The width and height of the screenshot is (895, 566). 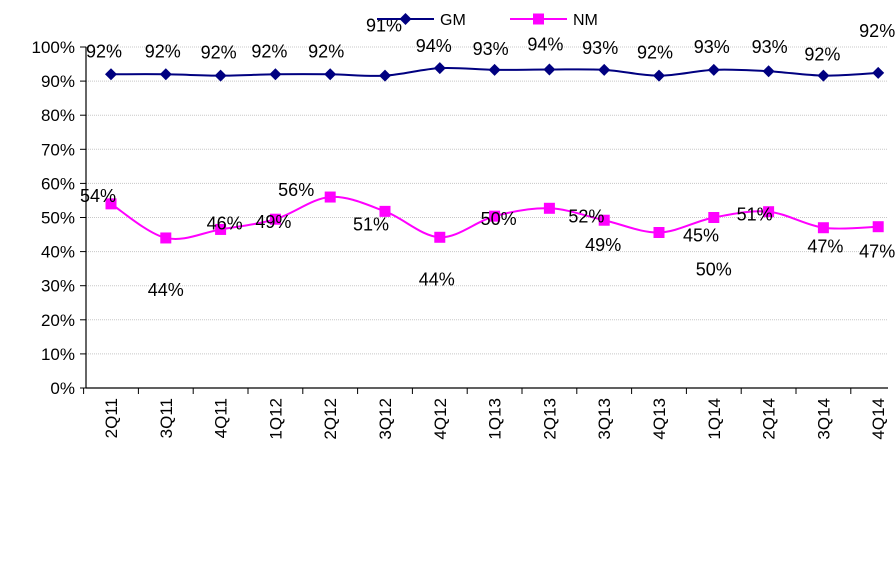 I want to click on x-tick-label: 4Q11, so click(x=221, y=418).